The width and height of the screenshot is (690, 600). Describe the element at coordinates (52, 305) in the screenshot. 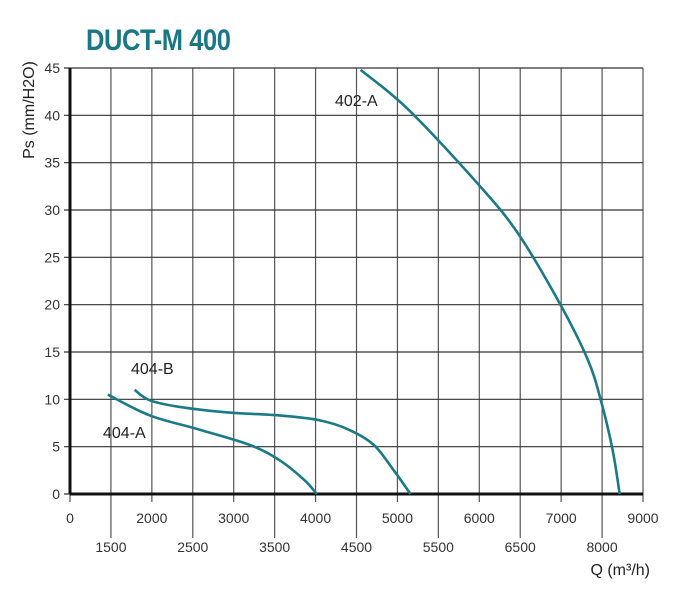

I see `y-tick-label: 20` at that location.